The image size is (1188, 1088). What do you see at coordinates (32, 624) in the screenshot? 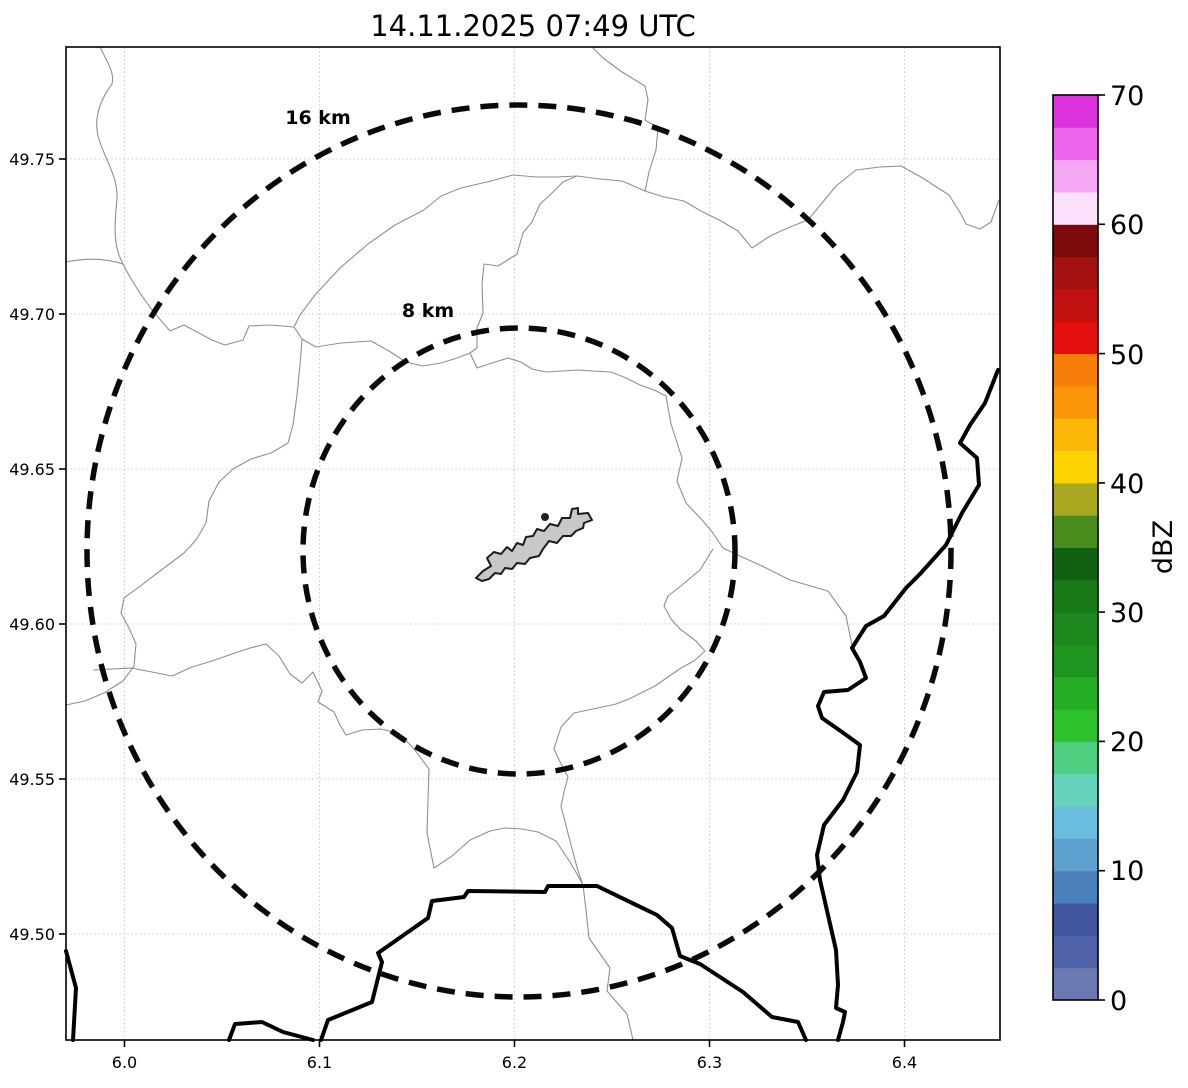
I see `y-tick-label: 49.60` at bounding box center [32, 624].